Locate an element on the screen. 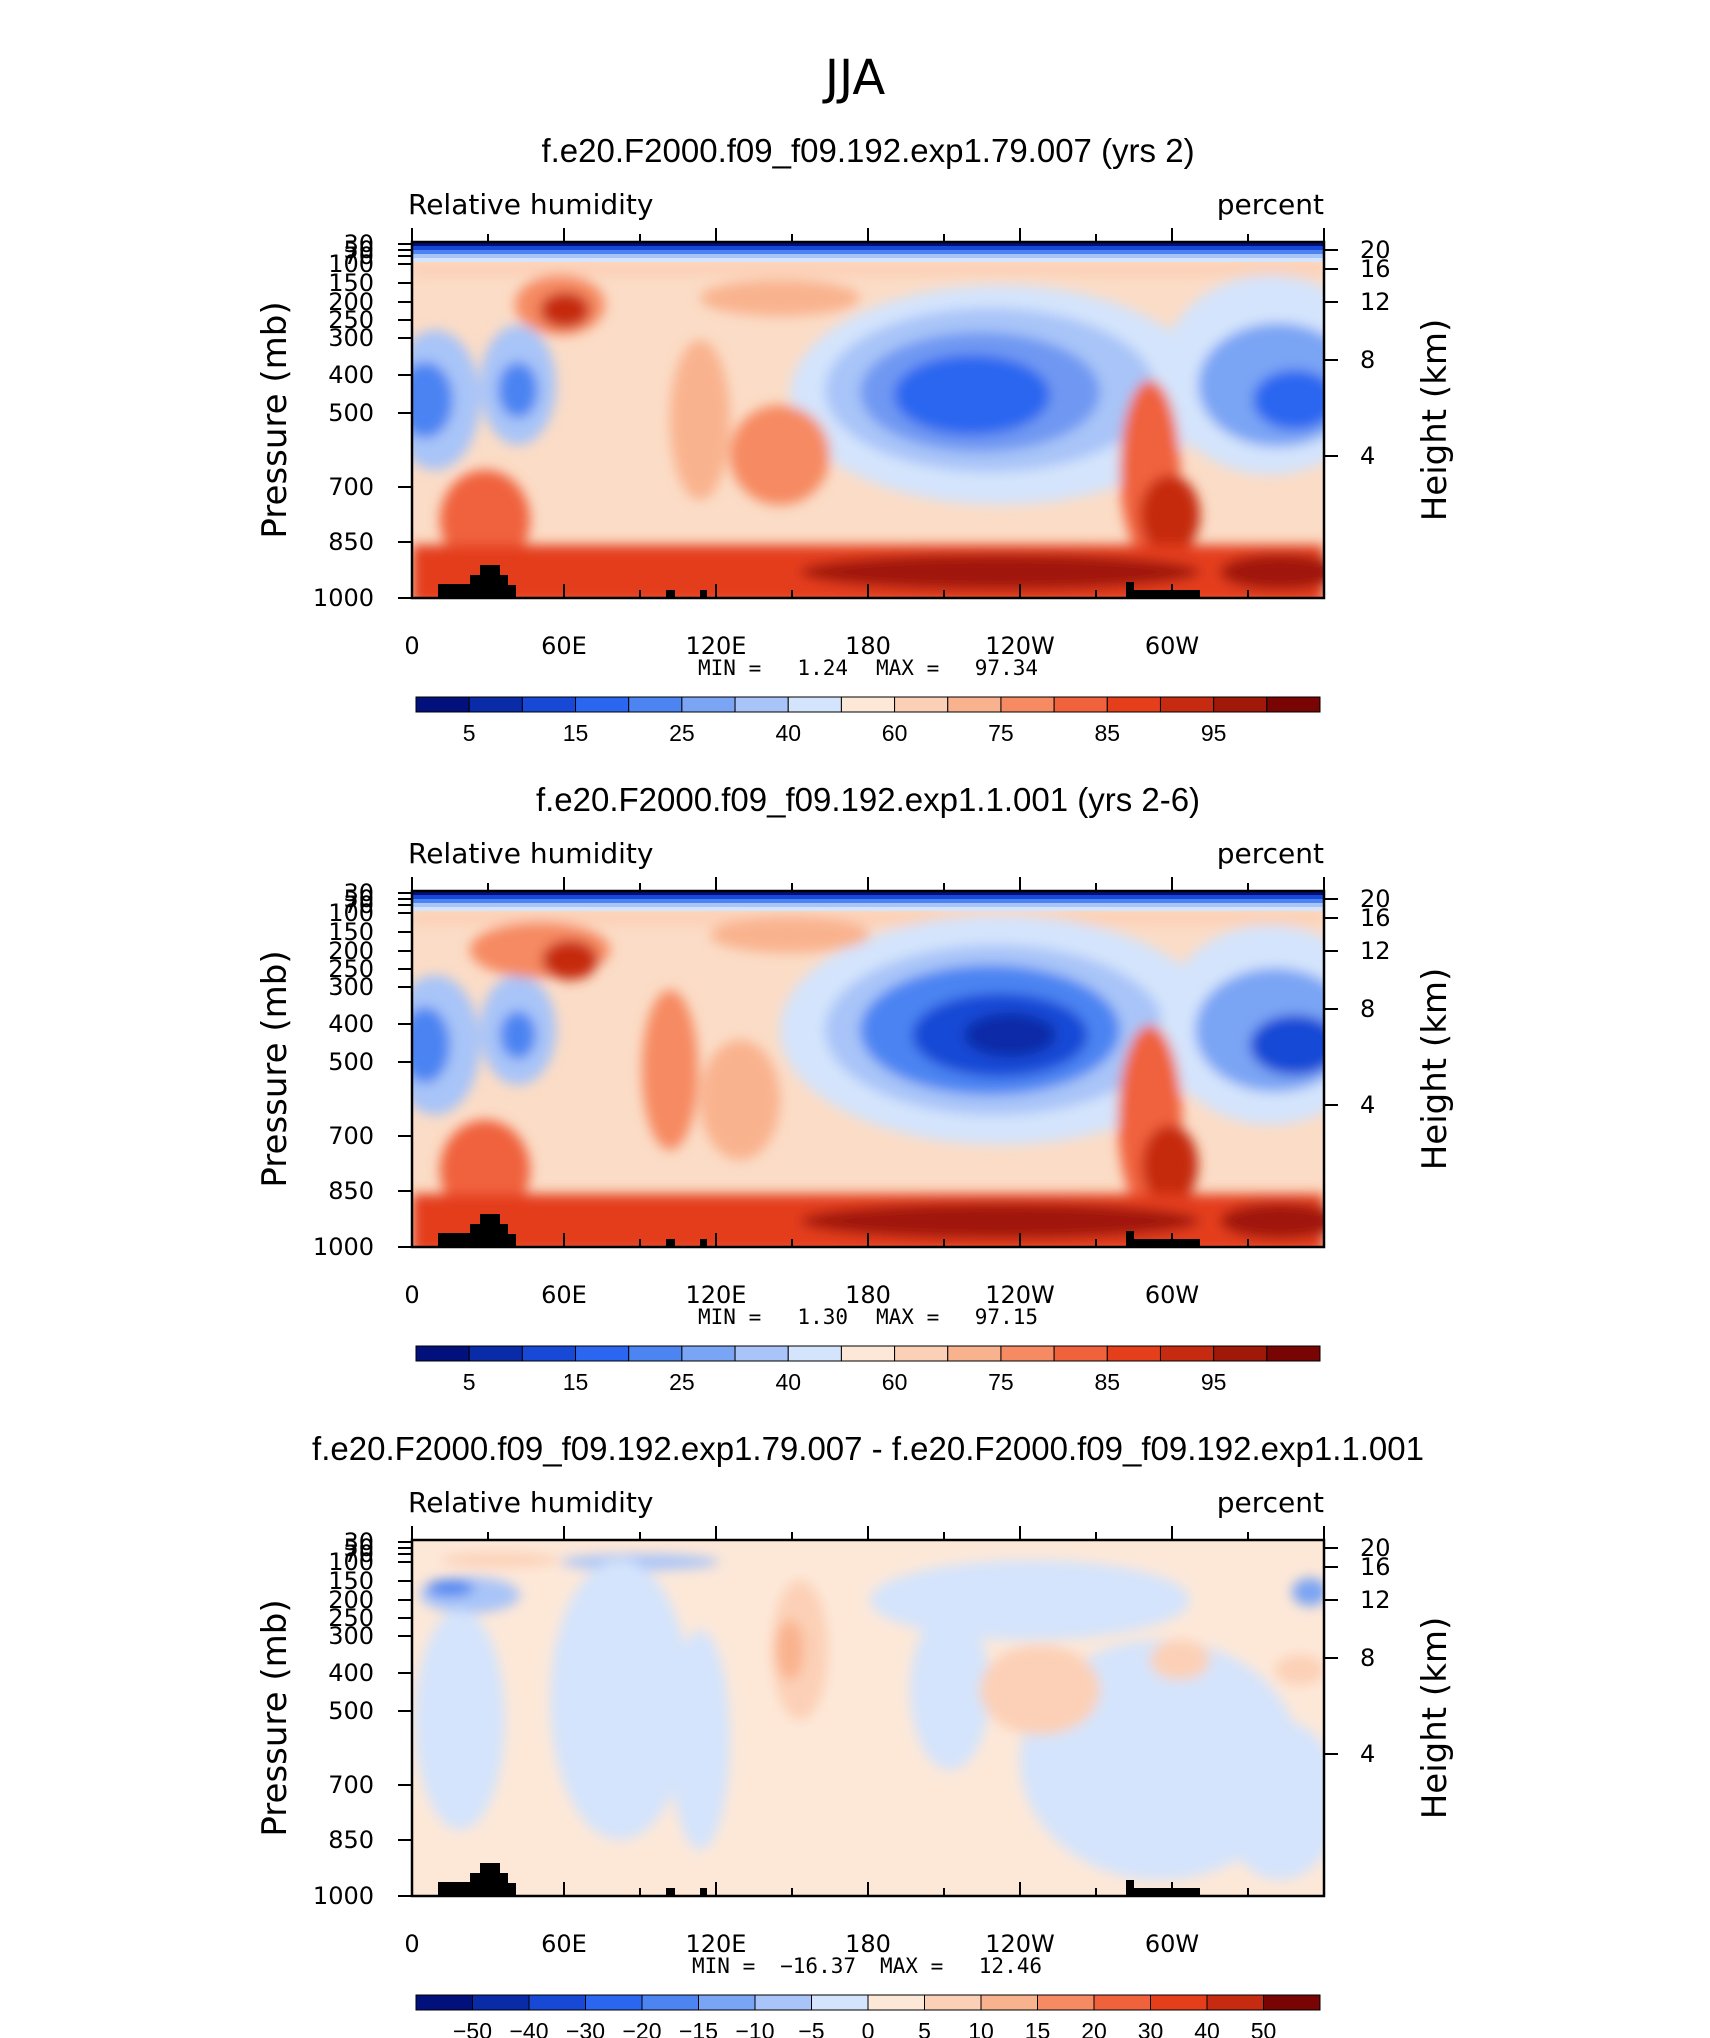 The height and width of the screenshot is (2038, 1710). colorbar-label: −15 is located at coordinates (698, 2028).